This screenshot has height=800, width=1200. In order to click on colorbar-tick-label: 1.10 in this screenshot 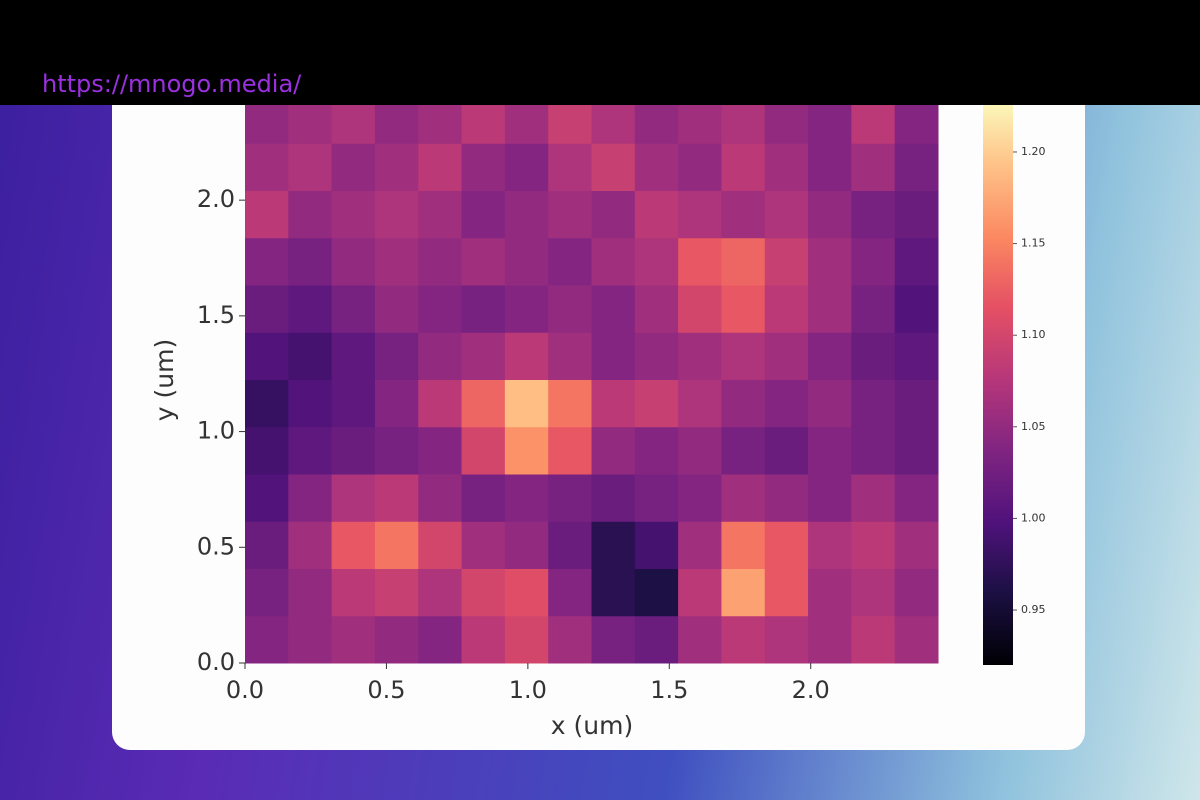, I will do `click(1033, 334)`.